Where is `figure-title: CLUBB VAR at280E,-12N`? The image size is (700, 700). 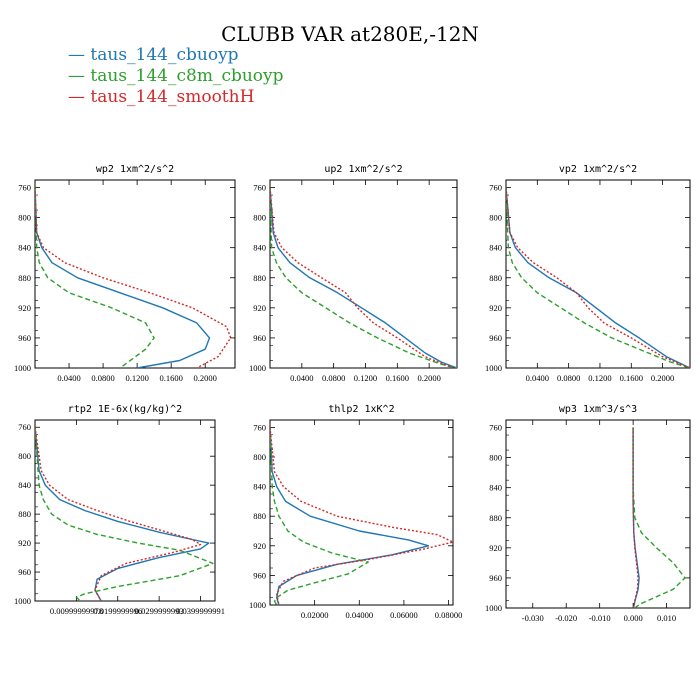 figure-title: CLUBB VAR at280E,-12N is located at coordinates (350, 34).